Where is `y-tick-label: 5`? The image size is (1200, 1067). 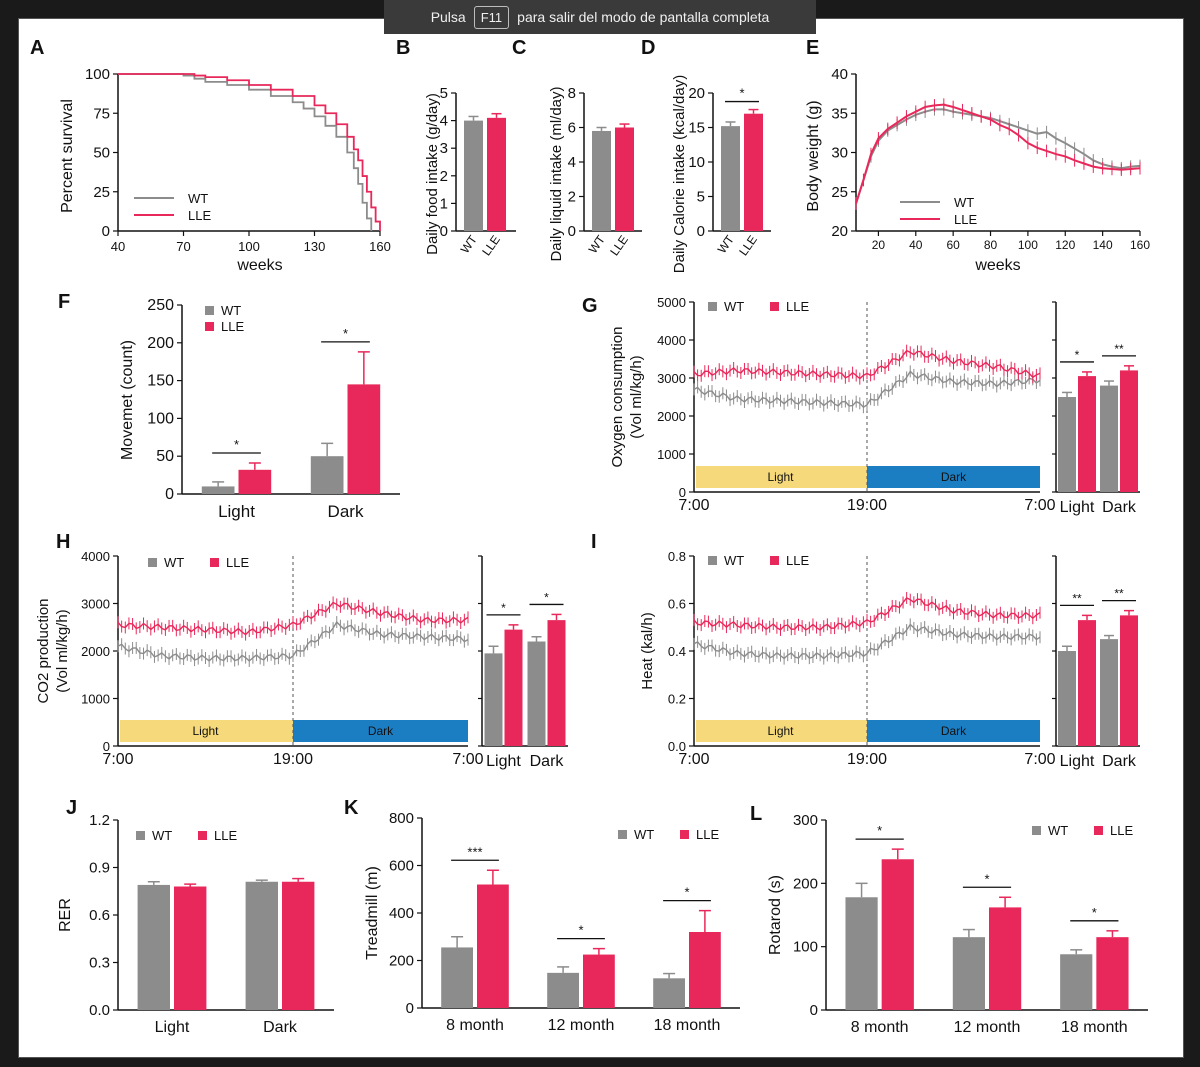
y-tick-label: 5 is located at coordinates (444, 93).